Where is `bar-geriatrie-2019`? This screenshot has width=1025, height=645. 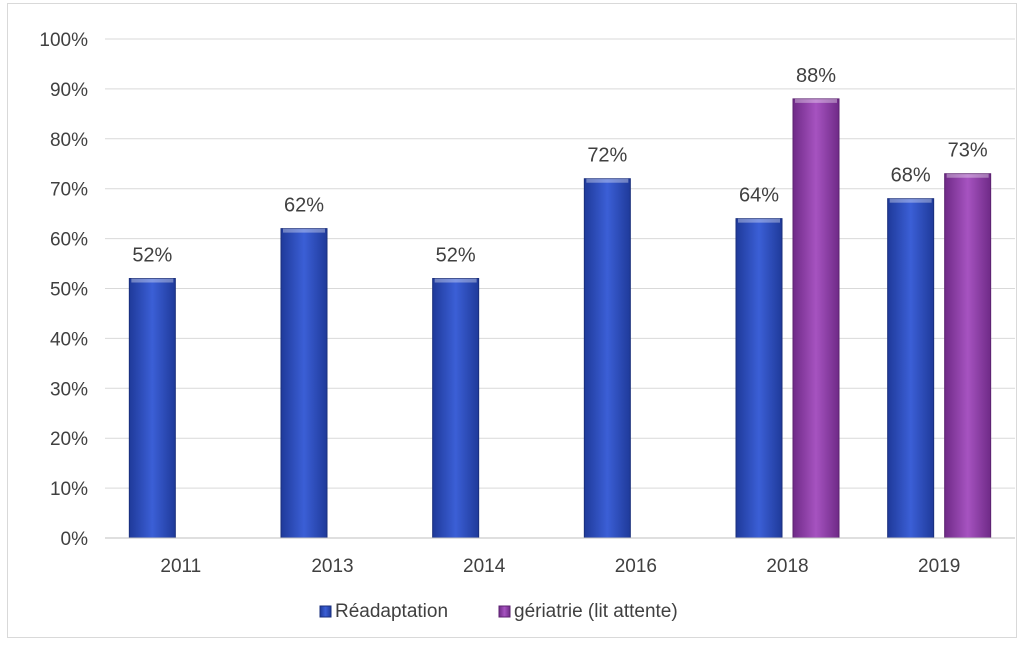 bar-geriatrie-2019 is located at coordinates (968, 356).